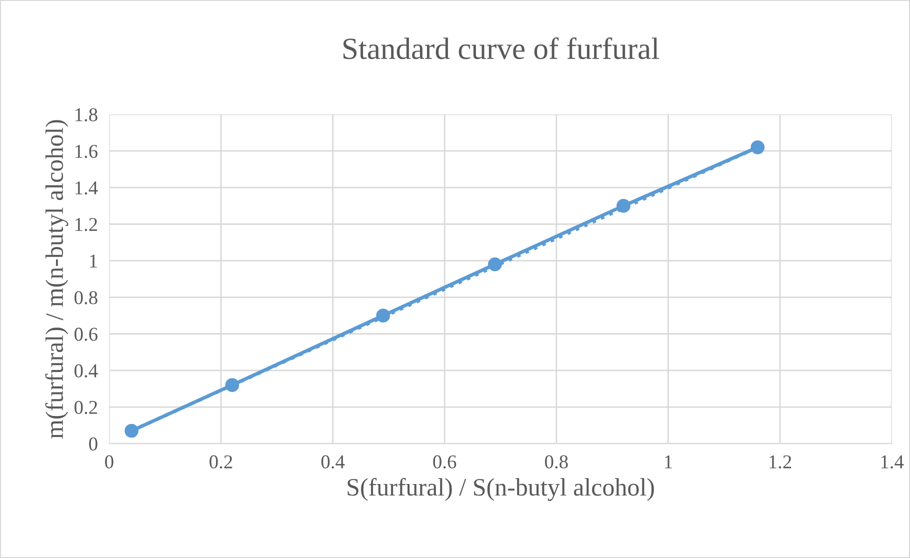  What do you see at coordinates (86, 225) in the screenshot?
I see `y-tick-label: 1.2` at bounding box center [86, 225].